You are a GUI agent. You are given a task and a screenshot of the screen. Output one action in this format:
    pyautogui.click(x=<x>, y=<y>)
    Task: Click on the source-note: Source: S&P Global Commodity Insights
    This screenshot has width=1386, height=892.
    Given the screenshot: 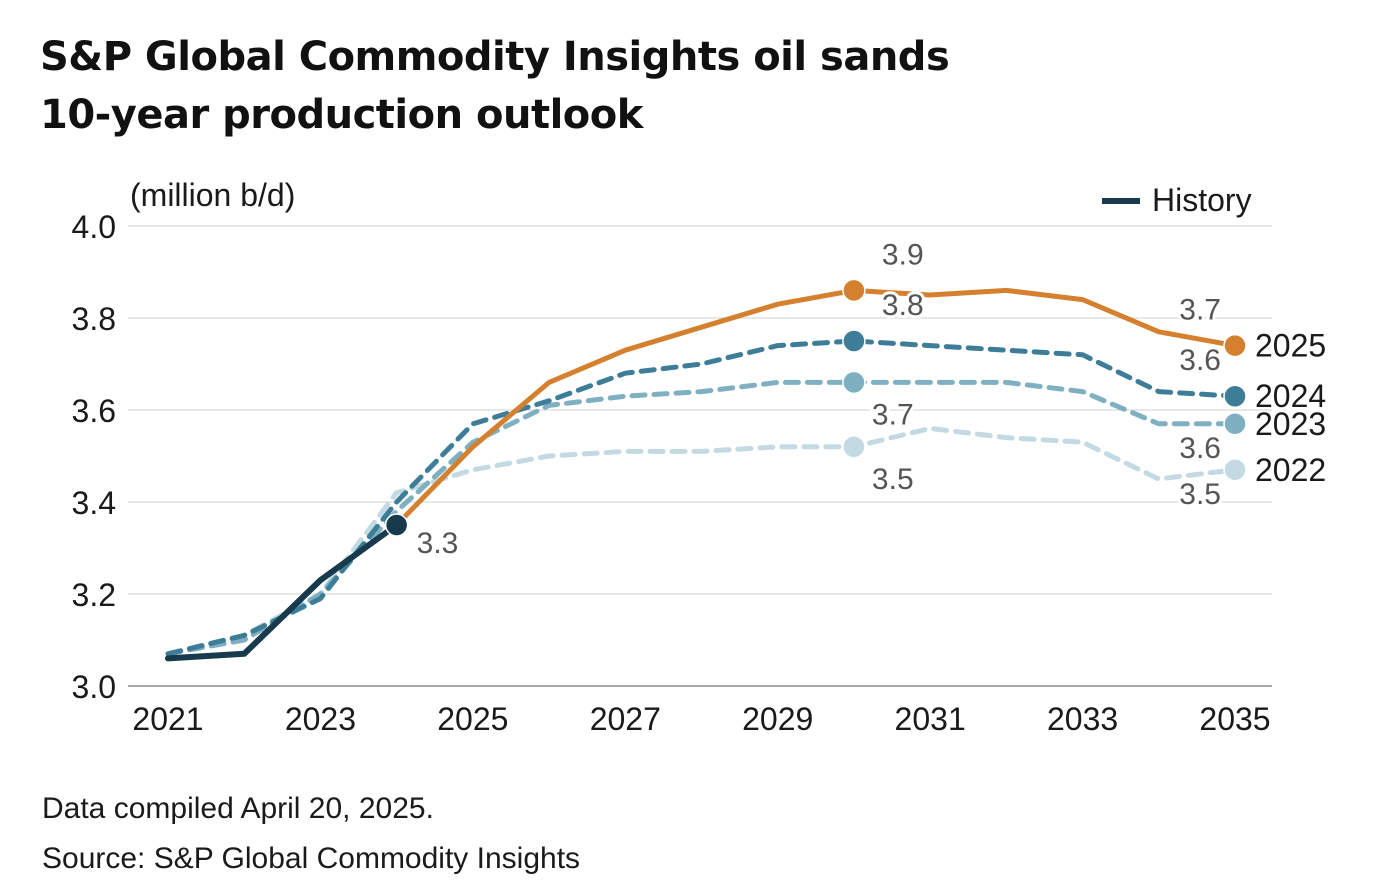 What is the action you would take?
    pyautogui.click(x=311, y=858)
    